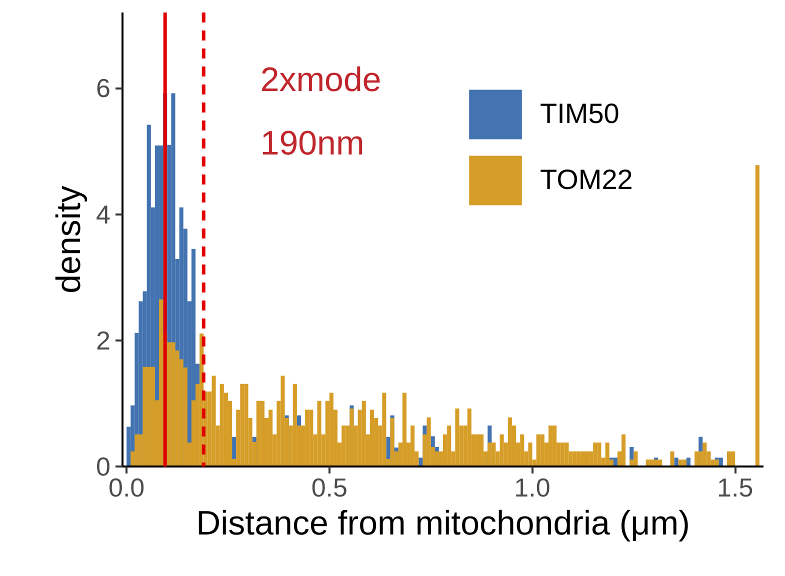 This screenshot has width=785, height=576. What do you see at coordinates (103, 88) in the screenshot?
I see `y-tick-label: 6` at bounding box center [103, 88].